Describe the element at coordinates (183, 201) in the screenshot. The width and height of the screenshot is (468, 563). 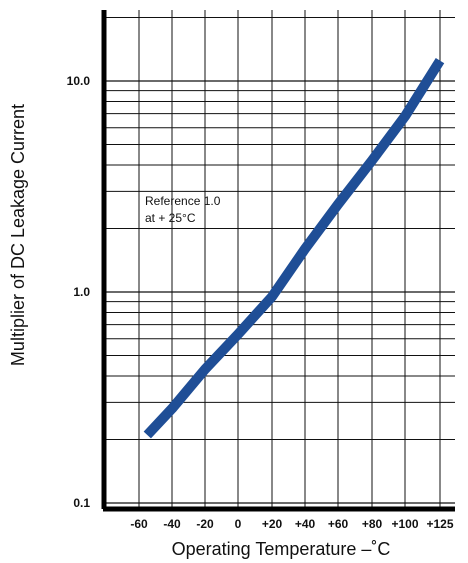
I see `annotation-line-1: Reference 1.0` at that location.